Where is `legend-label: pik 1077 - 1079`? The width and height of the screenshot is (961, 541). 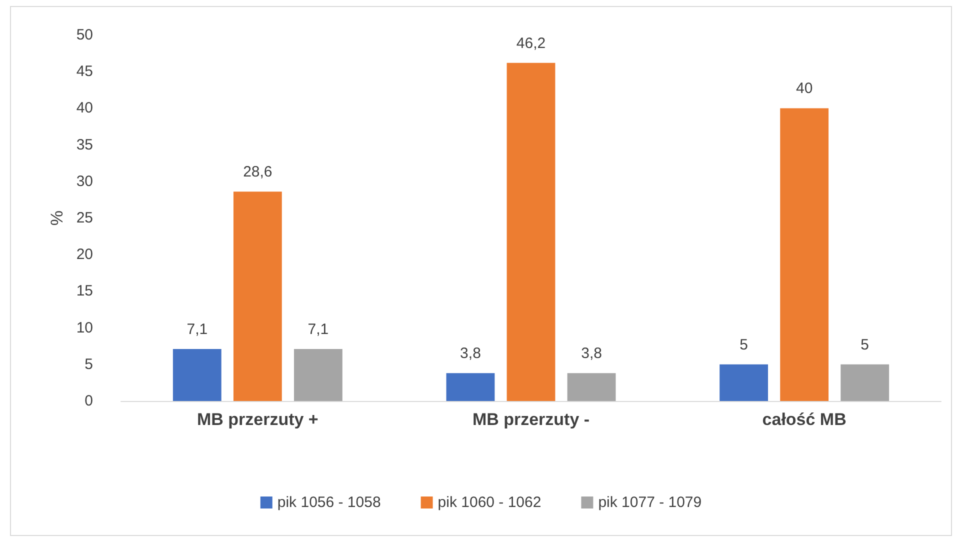 legend-label: pik 1077 - 1079 is located at coordinates (650, 502).